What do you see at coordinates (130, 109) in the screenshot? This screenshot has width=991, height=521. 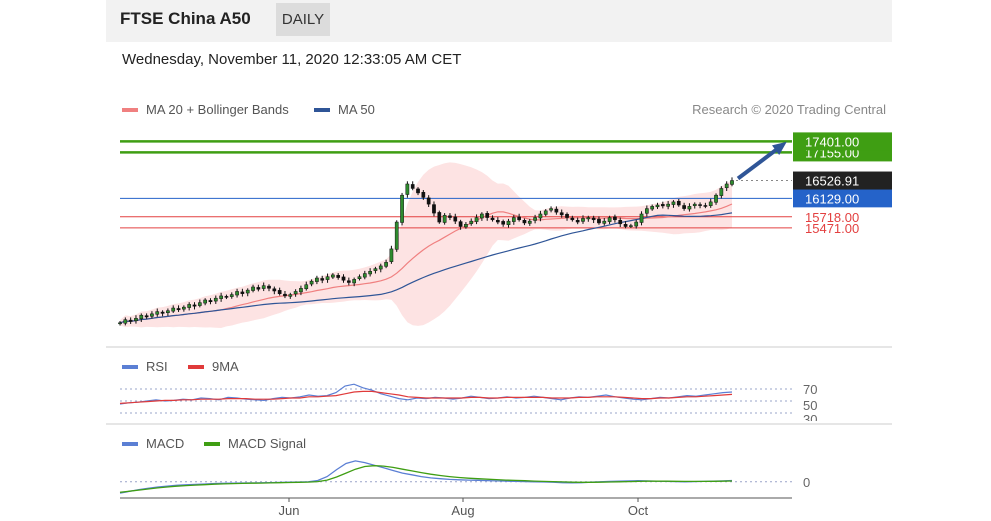 I see `ma20-swatch` at bounding box center [130, 109].